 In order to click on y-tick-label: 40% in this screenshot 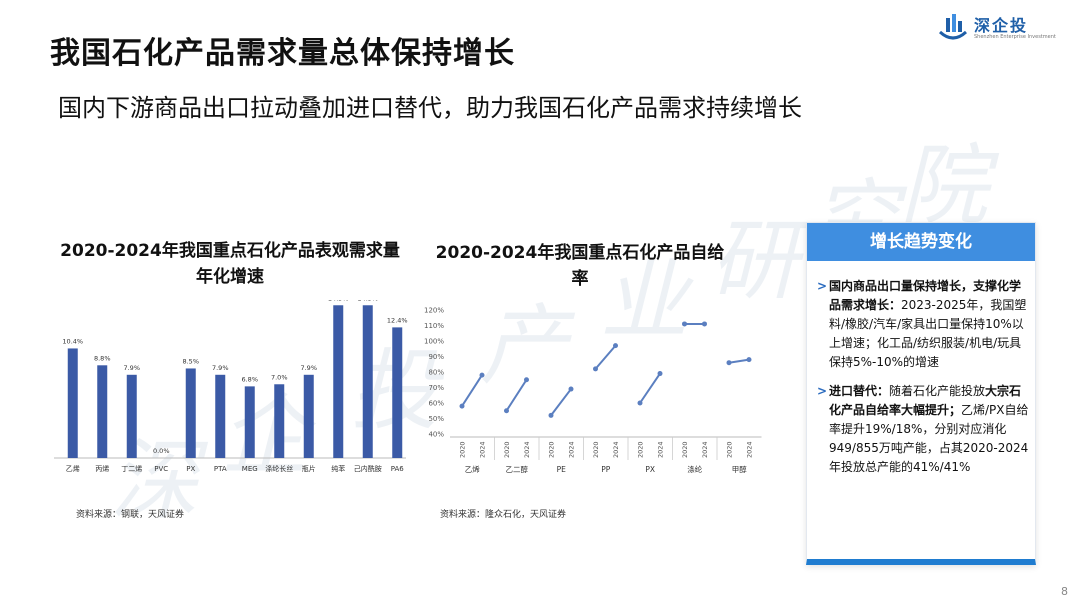, I will do `click(436, 435)`.